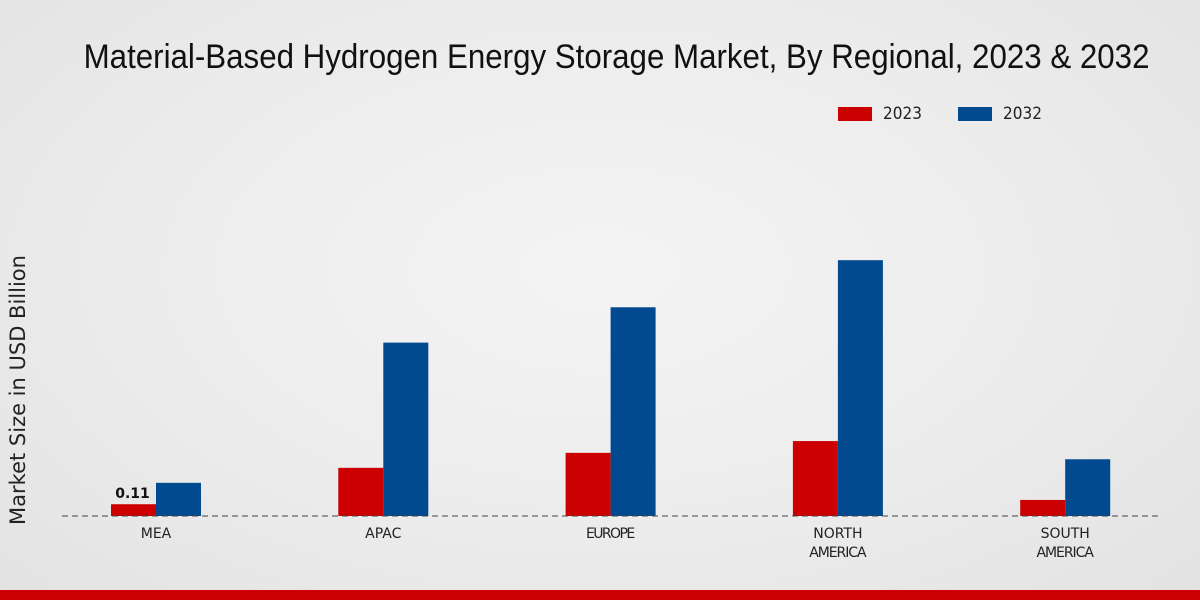 Image resolution: width=1200 pixels, height=600 pixels. Describe the element at coordinates (838, 553) in the screenshot. I see `x-tick-label-north-america-2: AMERICA` at that location.